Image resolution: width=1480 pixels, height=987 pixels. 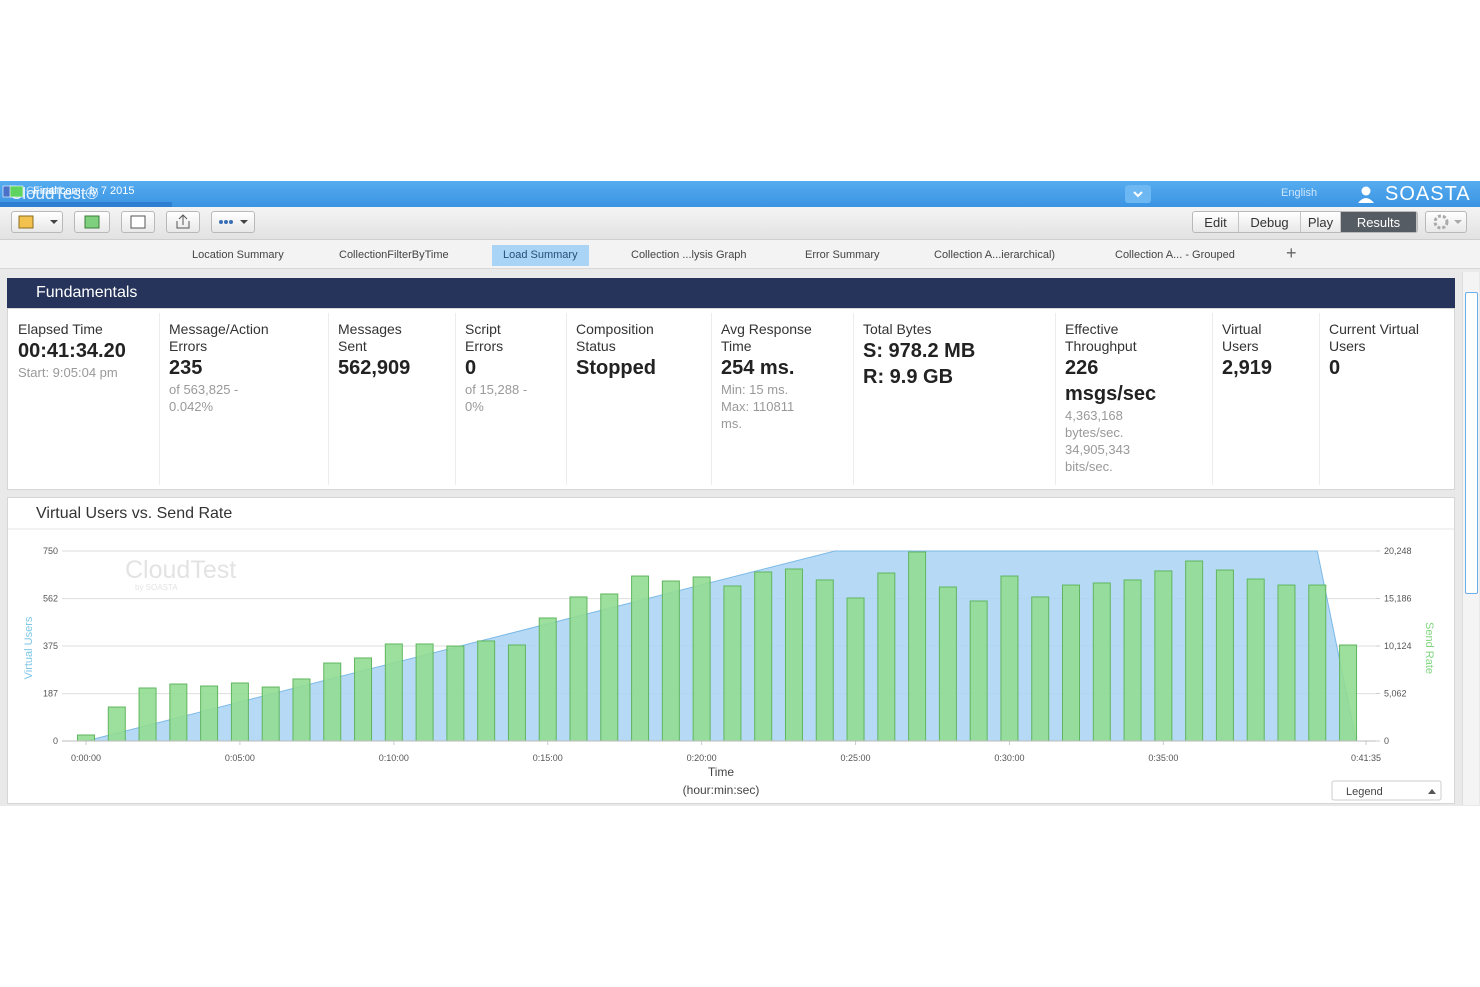 What do you see at coordinates (1098, 449) in the screenshot?
I see `metric-note: 34,905,343` at bounding box center [1098, 449].